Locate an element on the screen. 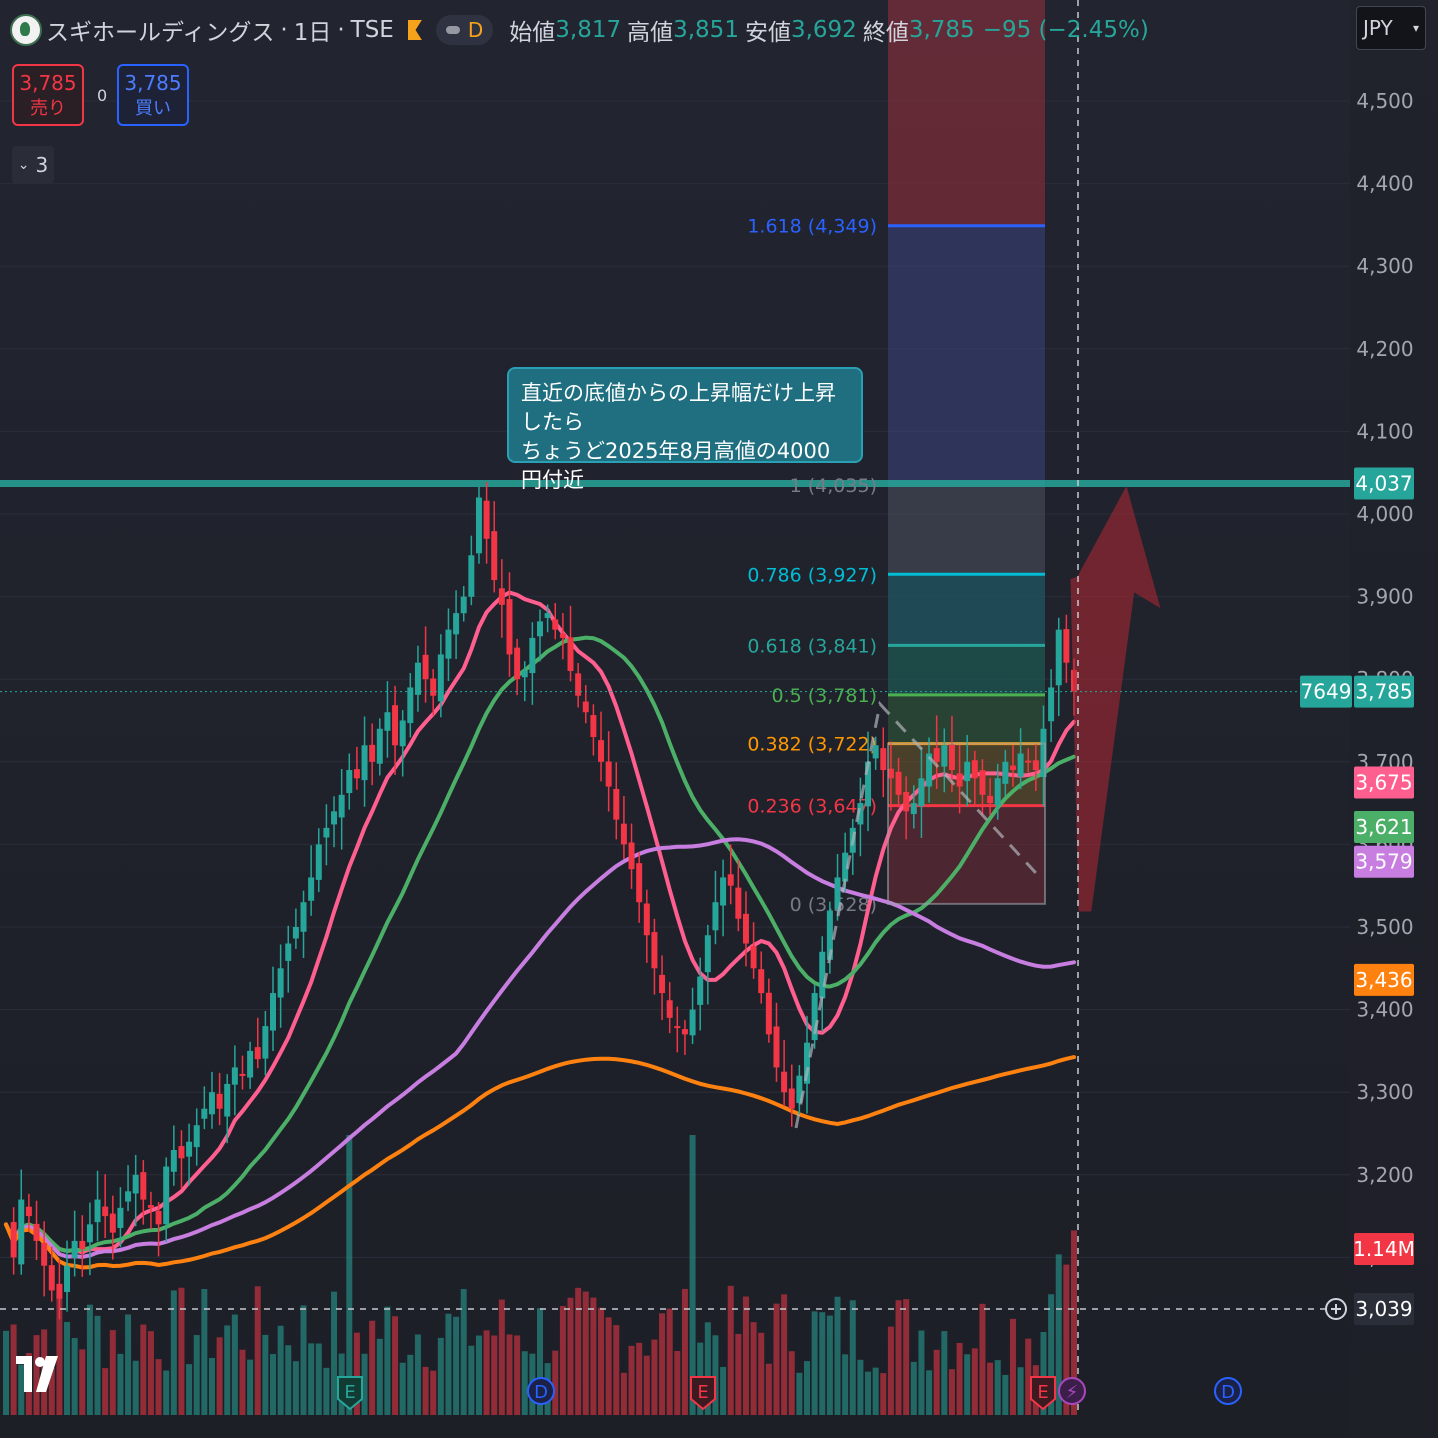  lightning-icon is located at coordinates (1072, 1391).